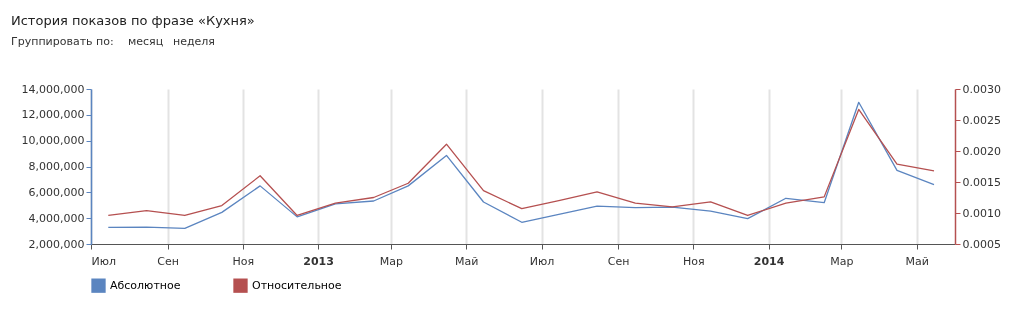  Describe the element at coordinates (297, 285) in the screenshot. I see `legend-label: Относительное` at that location.